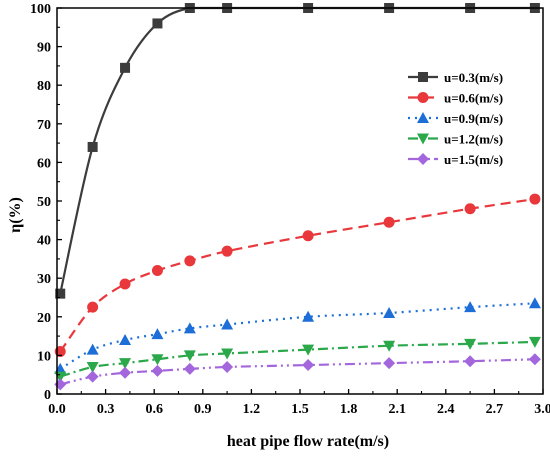 This screenshot has height=457, width=550. What do you see at coordinates (40, 9) in the screenshot?
I see `y-tick-label: 100` at bounding box center [40, 9].